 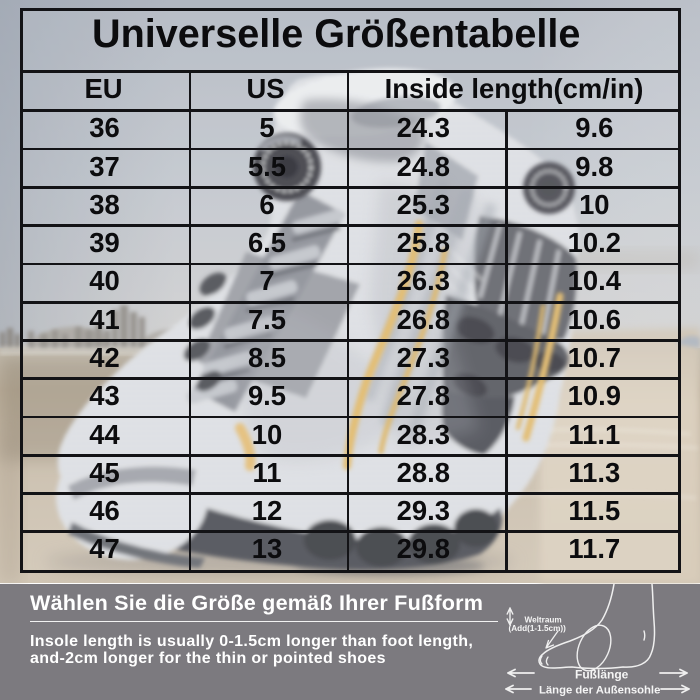 What do you see at coordinates (543, 620) in the screenshot?
I see `svg-text: Weltraum` at bounding box center [543, 620].